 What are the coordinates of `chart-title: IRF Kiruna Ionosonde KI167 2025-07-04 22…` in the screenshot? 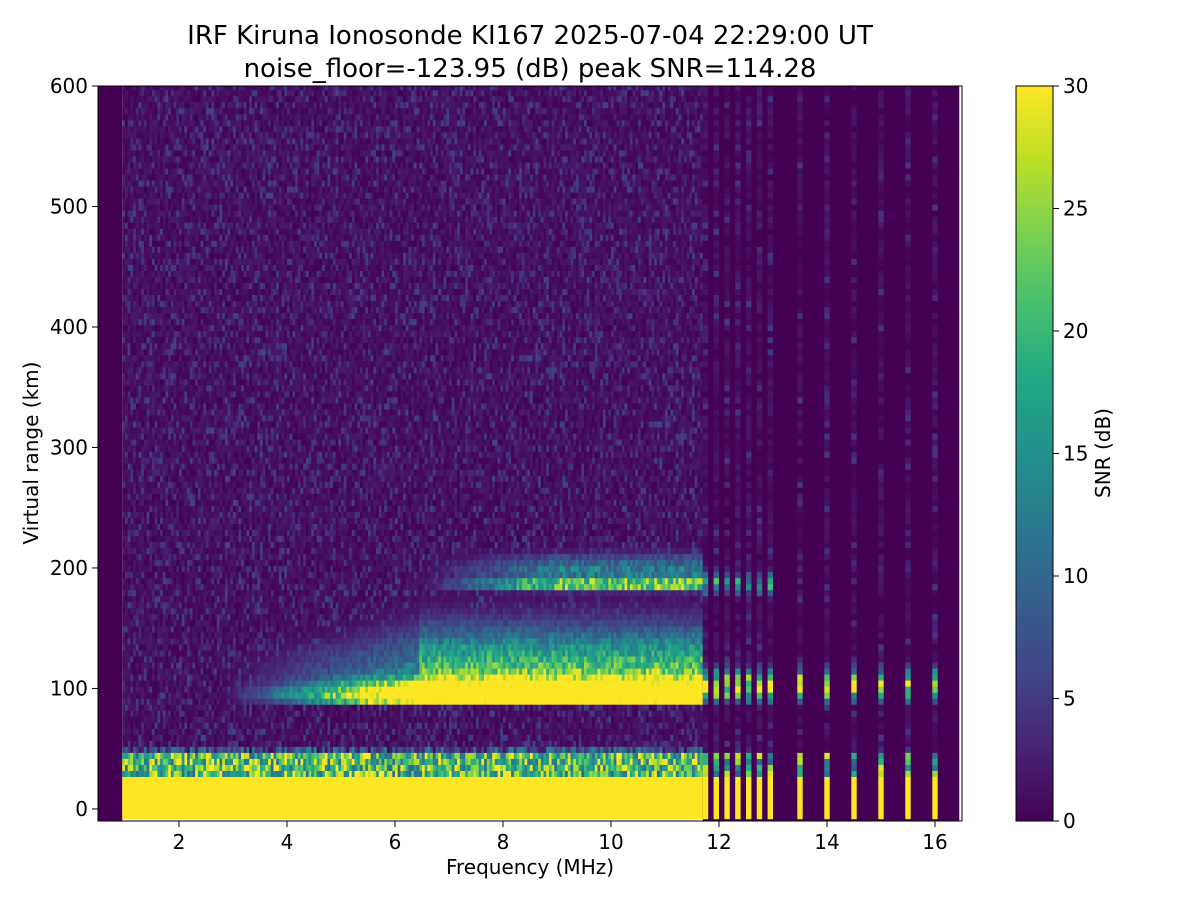 It's located at (530, 36).